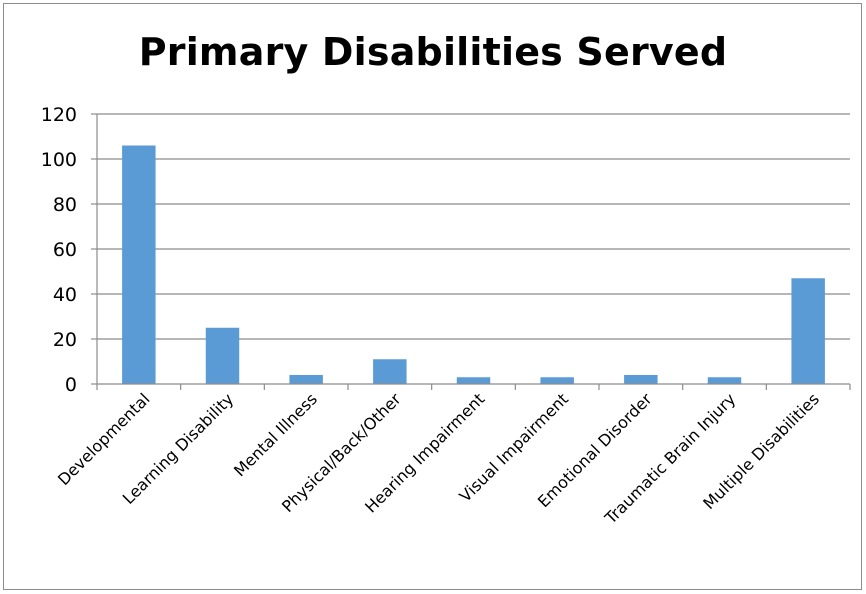 The height and width of the screenshot is (594, 866). I want to click on chart-title: Primary Disabilities Served, so click(433, 52).